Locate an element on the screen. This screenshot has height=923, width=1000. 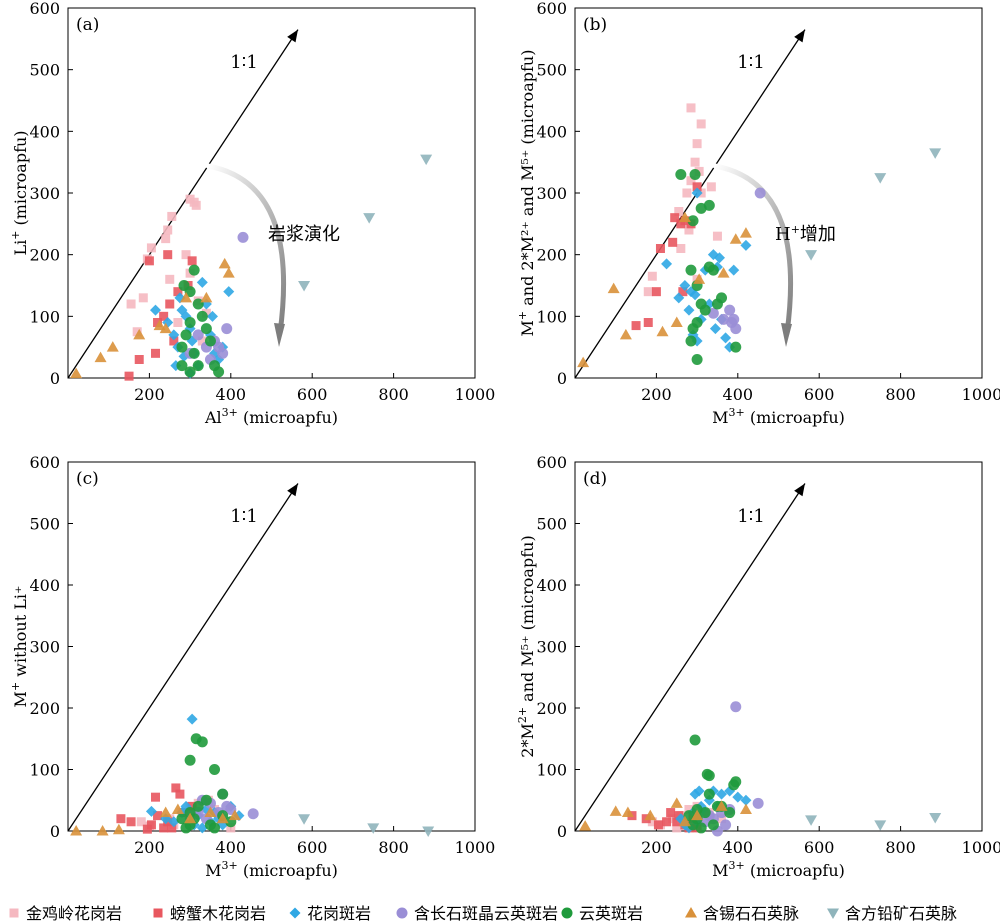
one-to-one-line is located at coordinates (690, 204).